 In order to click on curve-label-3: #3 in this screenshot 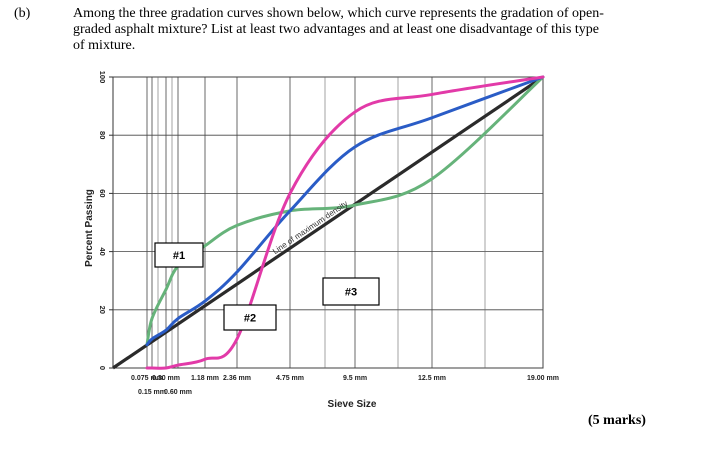, I will do `click(351, 293)`.